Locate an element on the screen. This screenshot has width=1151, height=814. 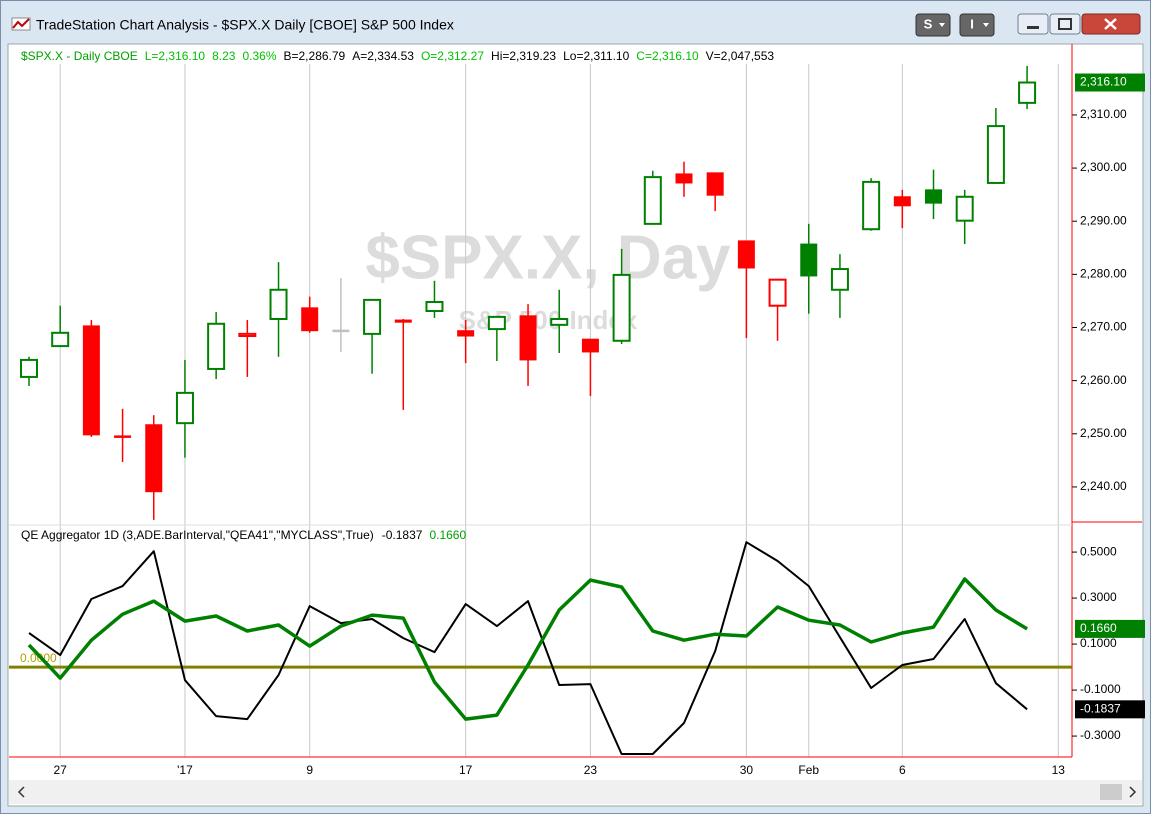
info-item: A=2,334.53 is located at coordinates (383, 56).